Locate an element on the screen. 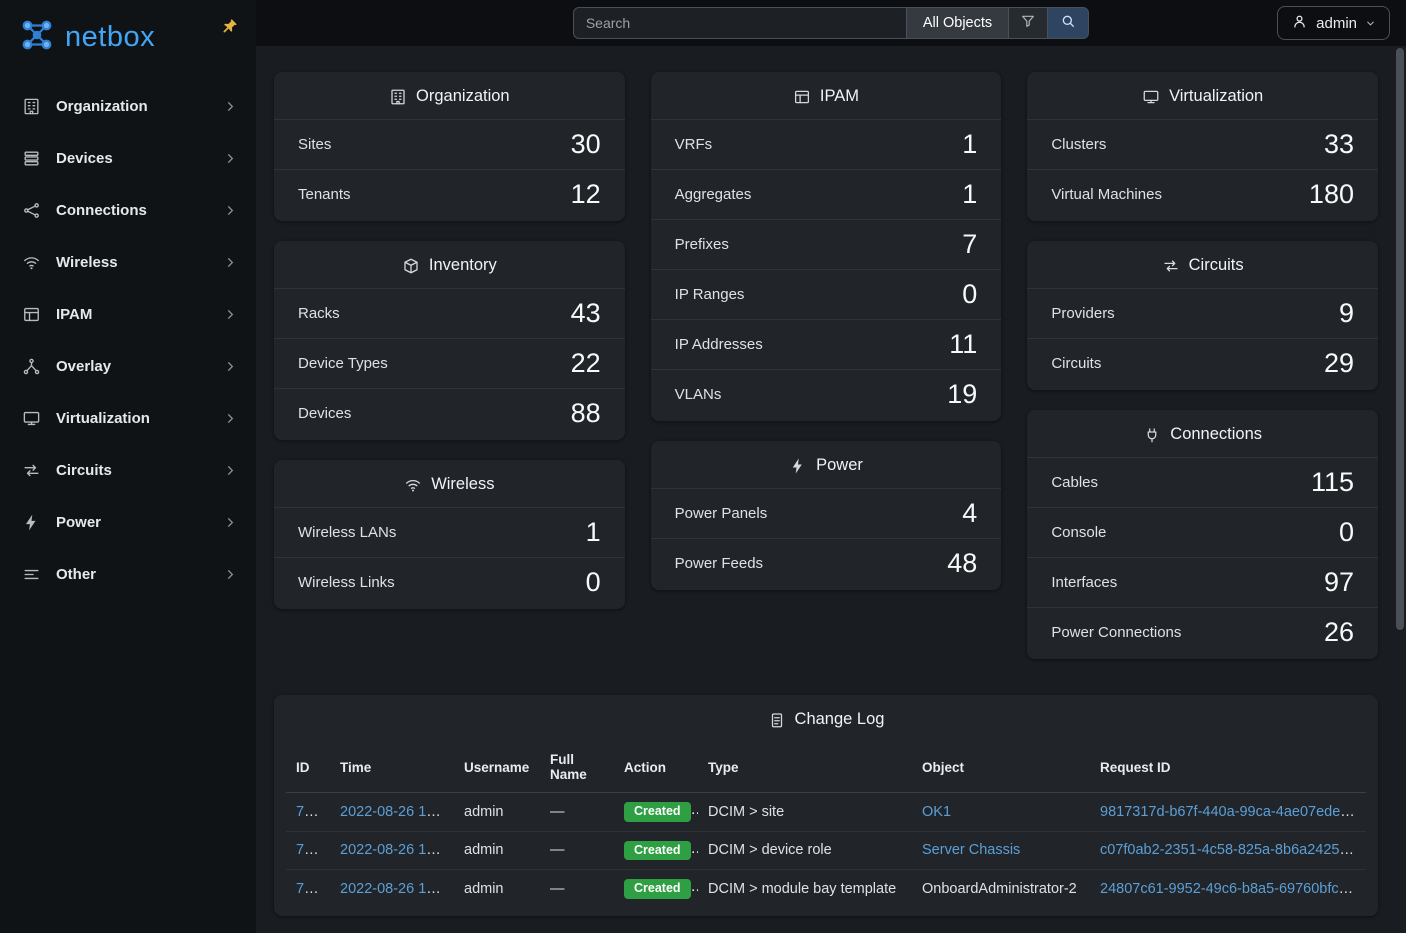  stat-row-power-connections: Power Connections 26 is located at coordinates (1202, 632).